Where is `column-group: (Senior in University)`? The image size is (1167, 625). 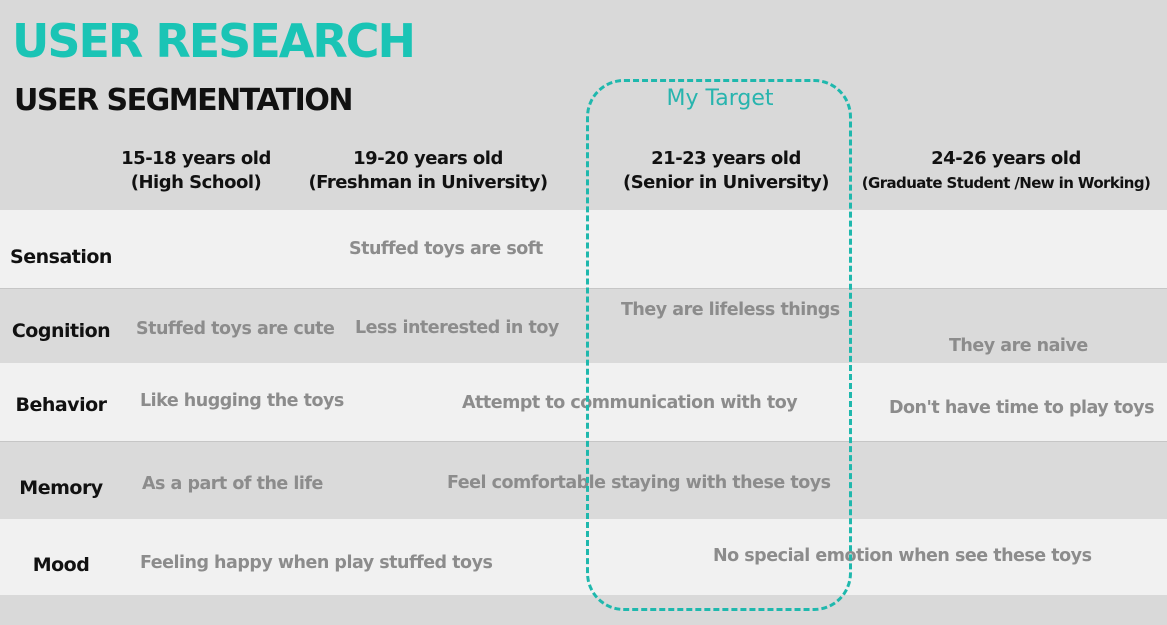 column-group: (Senior in University) is located at coordinates (726, 182).